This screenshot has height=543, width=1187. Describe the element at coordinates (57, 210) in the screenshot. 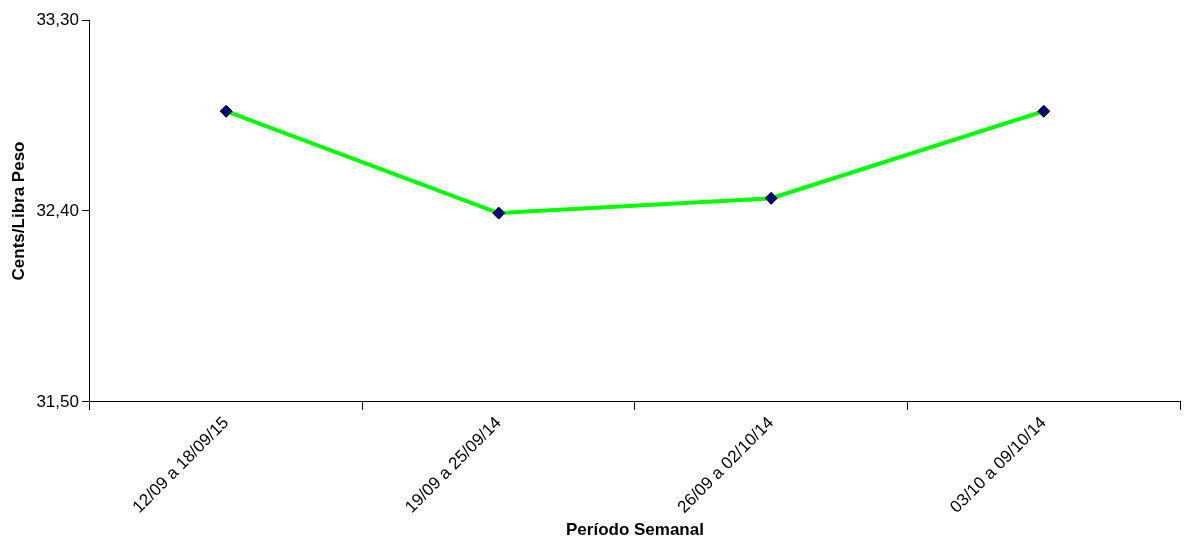

I see `y-tick-label: 32,40` at that location.